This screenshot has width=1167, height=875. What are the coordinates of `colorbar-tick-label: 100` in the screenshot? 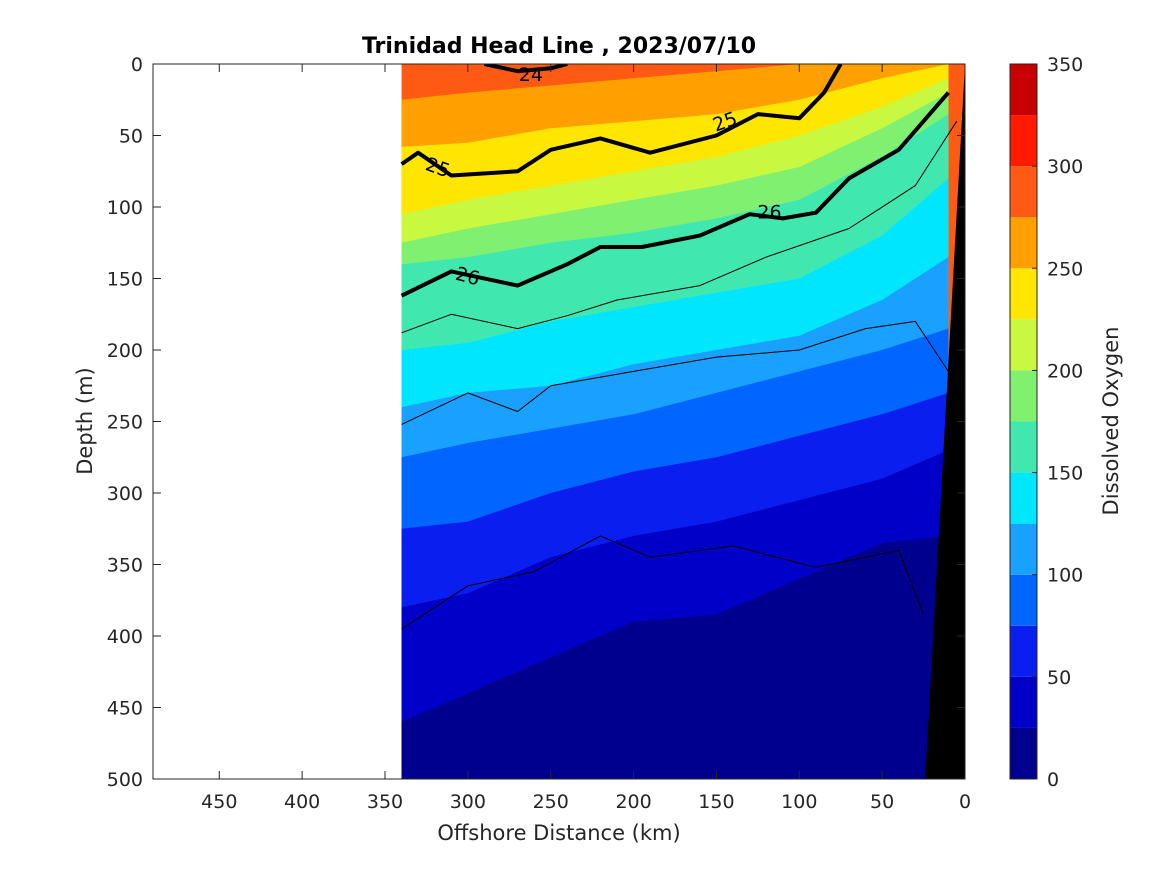 It's located at (1065, 576).